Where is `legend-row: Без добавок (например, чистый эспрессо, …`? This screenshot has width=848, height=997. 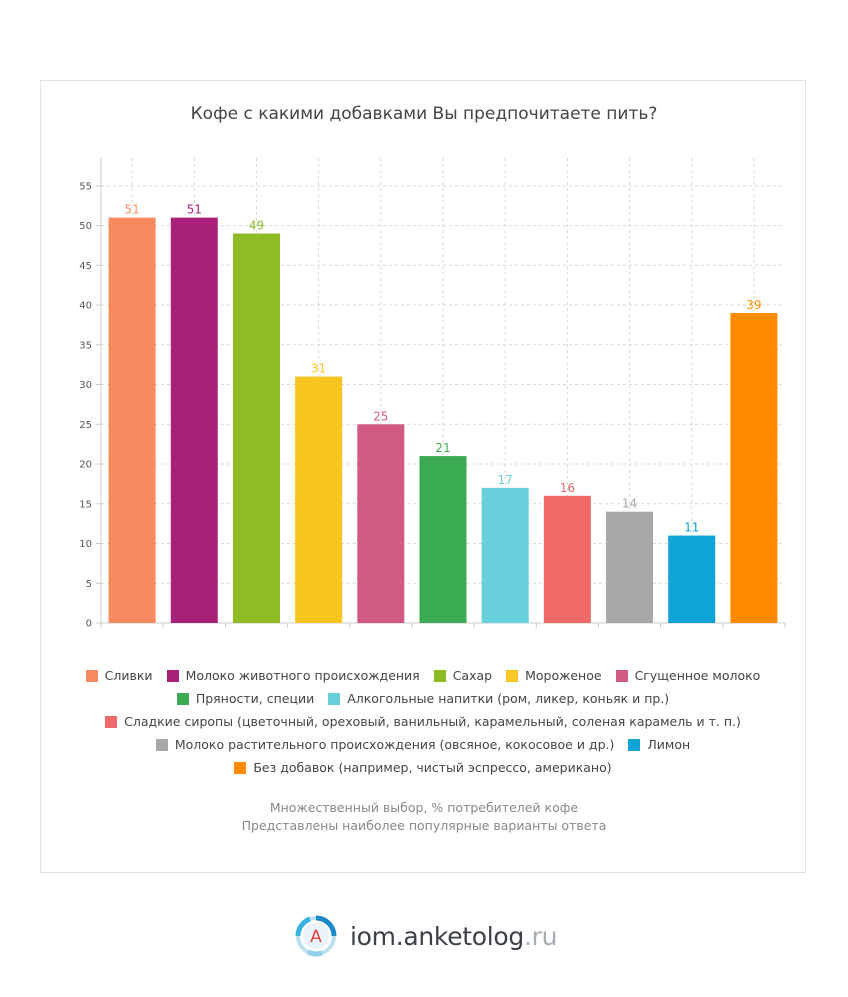
legend-row: Без добавок (например, чистый эспрессо, … is located at coordinates (423, 767).